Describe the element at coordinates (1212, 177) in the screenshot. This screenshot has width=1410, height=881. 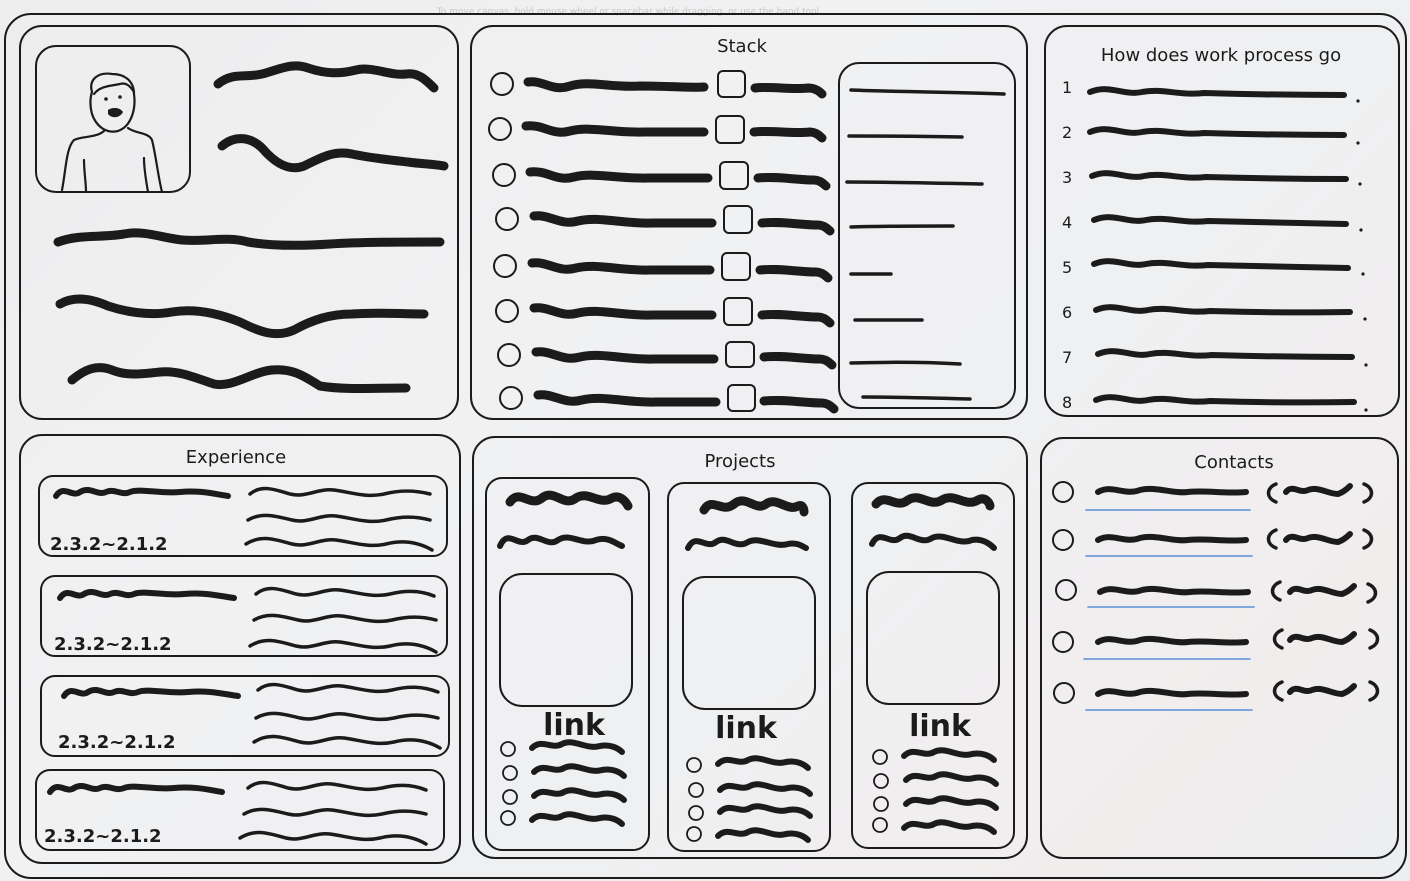
I see `process-step: 3` at that location.